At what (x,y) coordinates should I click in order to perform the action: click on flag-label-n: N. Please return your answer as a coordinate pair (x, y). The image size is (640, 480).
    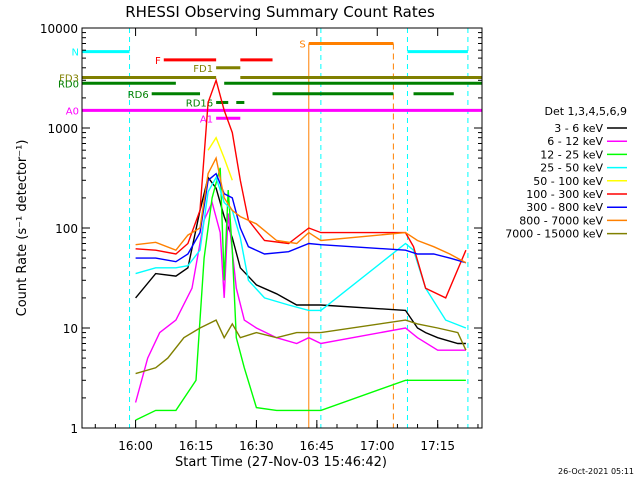
    Looking at the image, I should click on (75, 53).